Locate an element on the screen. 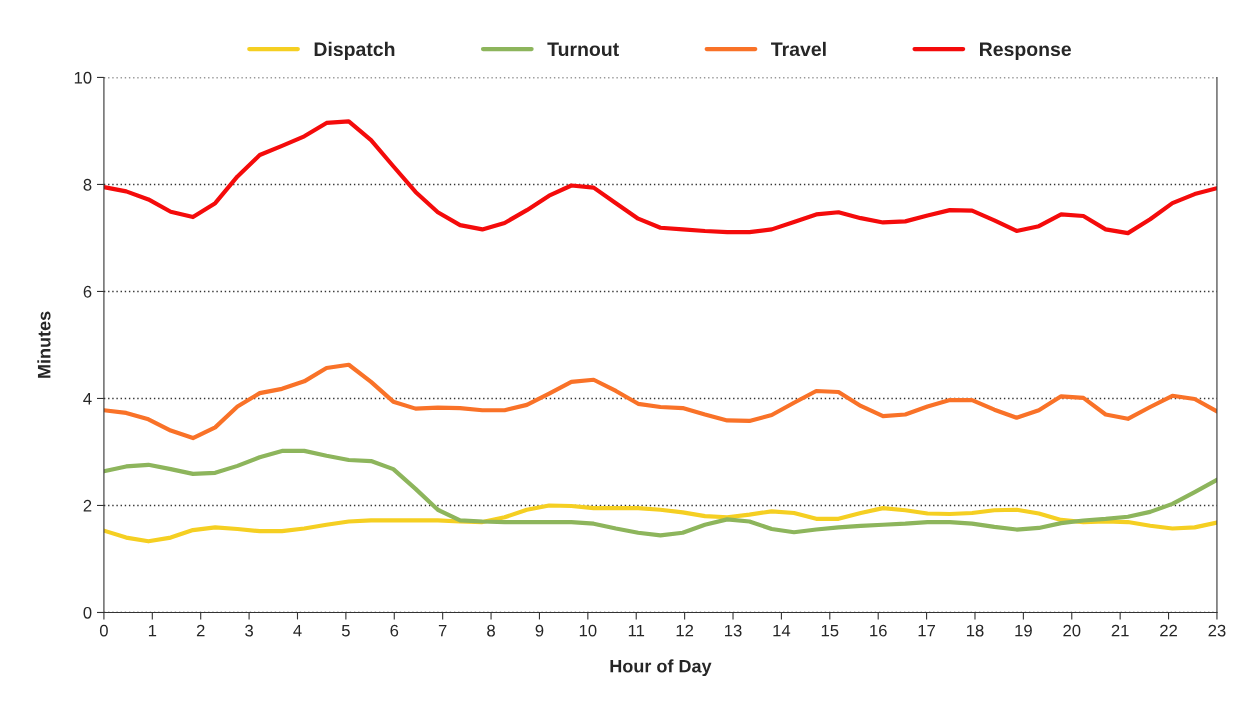 The width and height of the screenshot is (1252, 704). x-tick-label: 9 is located at coordinates (539, 630).